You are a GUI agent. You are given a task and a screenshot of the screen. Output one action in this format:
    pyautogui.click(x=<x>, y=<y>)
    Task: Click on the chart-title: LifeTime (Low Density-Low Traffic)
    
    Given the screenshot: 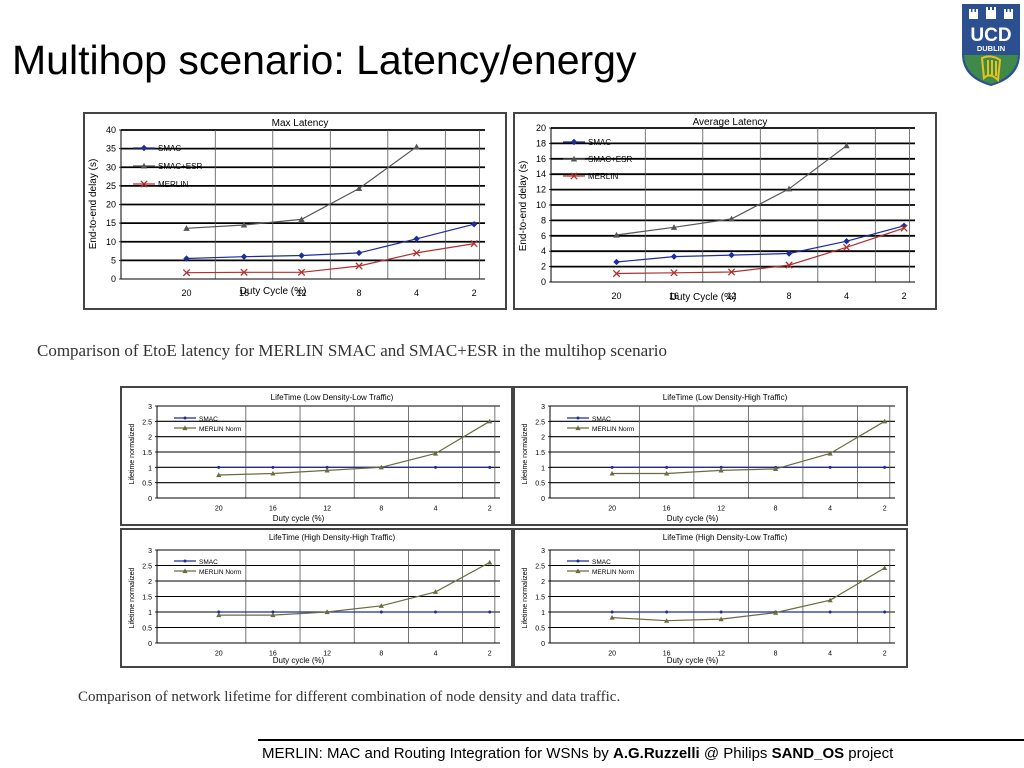 What is the action you would take?
    pyautogui.click(x=332, y=397)
    